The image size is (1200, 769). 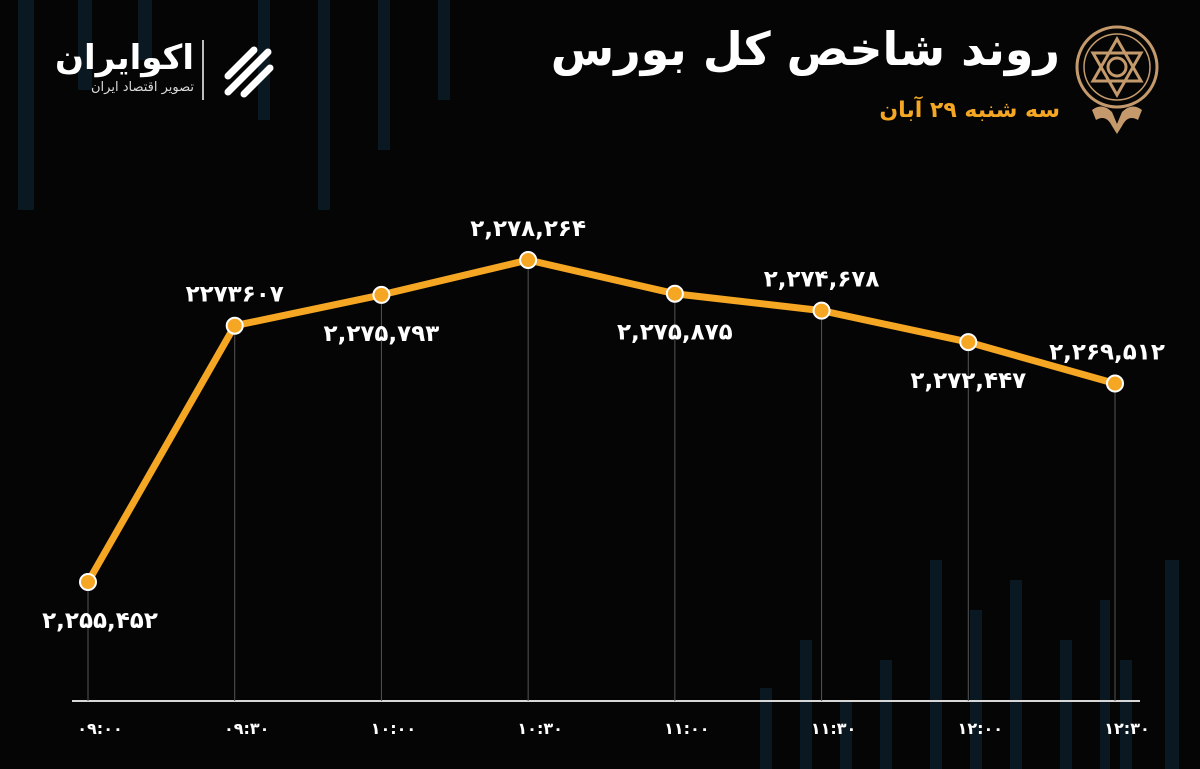 What do you see at coordinates (969, 110) in the screenshot?
I see `chart-subtitle: سه شنبه ۲۹ آبان` at bounding box center [969, 110].